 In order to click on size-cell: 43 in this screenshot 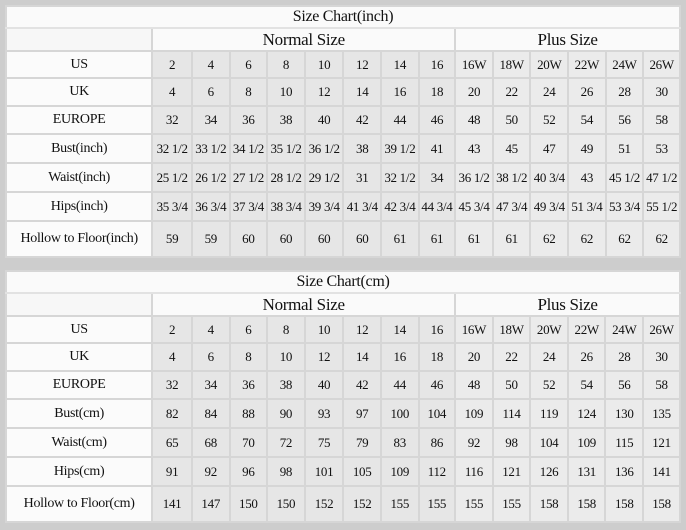, I will do `click(474, 148)`.